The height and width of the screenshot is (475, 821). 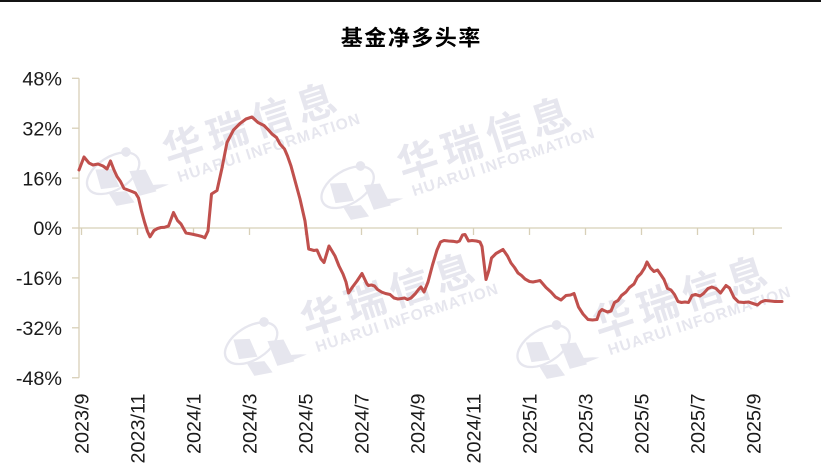 I want to click on svg-text: 2023/9, so click(x=83, y=424).